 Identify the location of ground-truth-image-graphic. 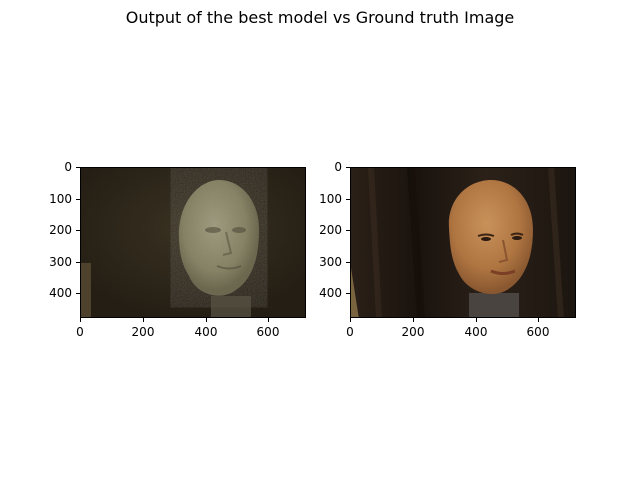
(463, 242).